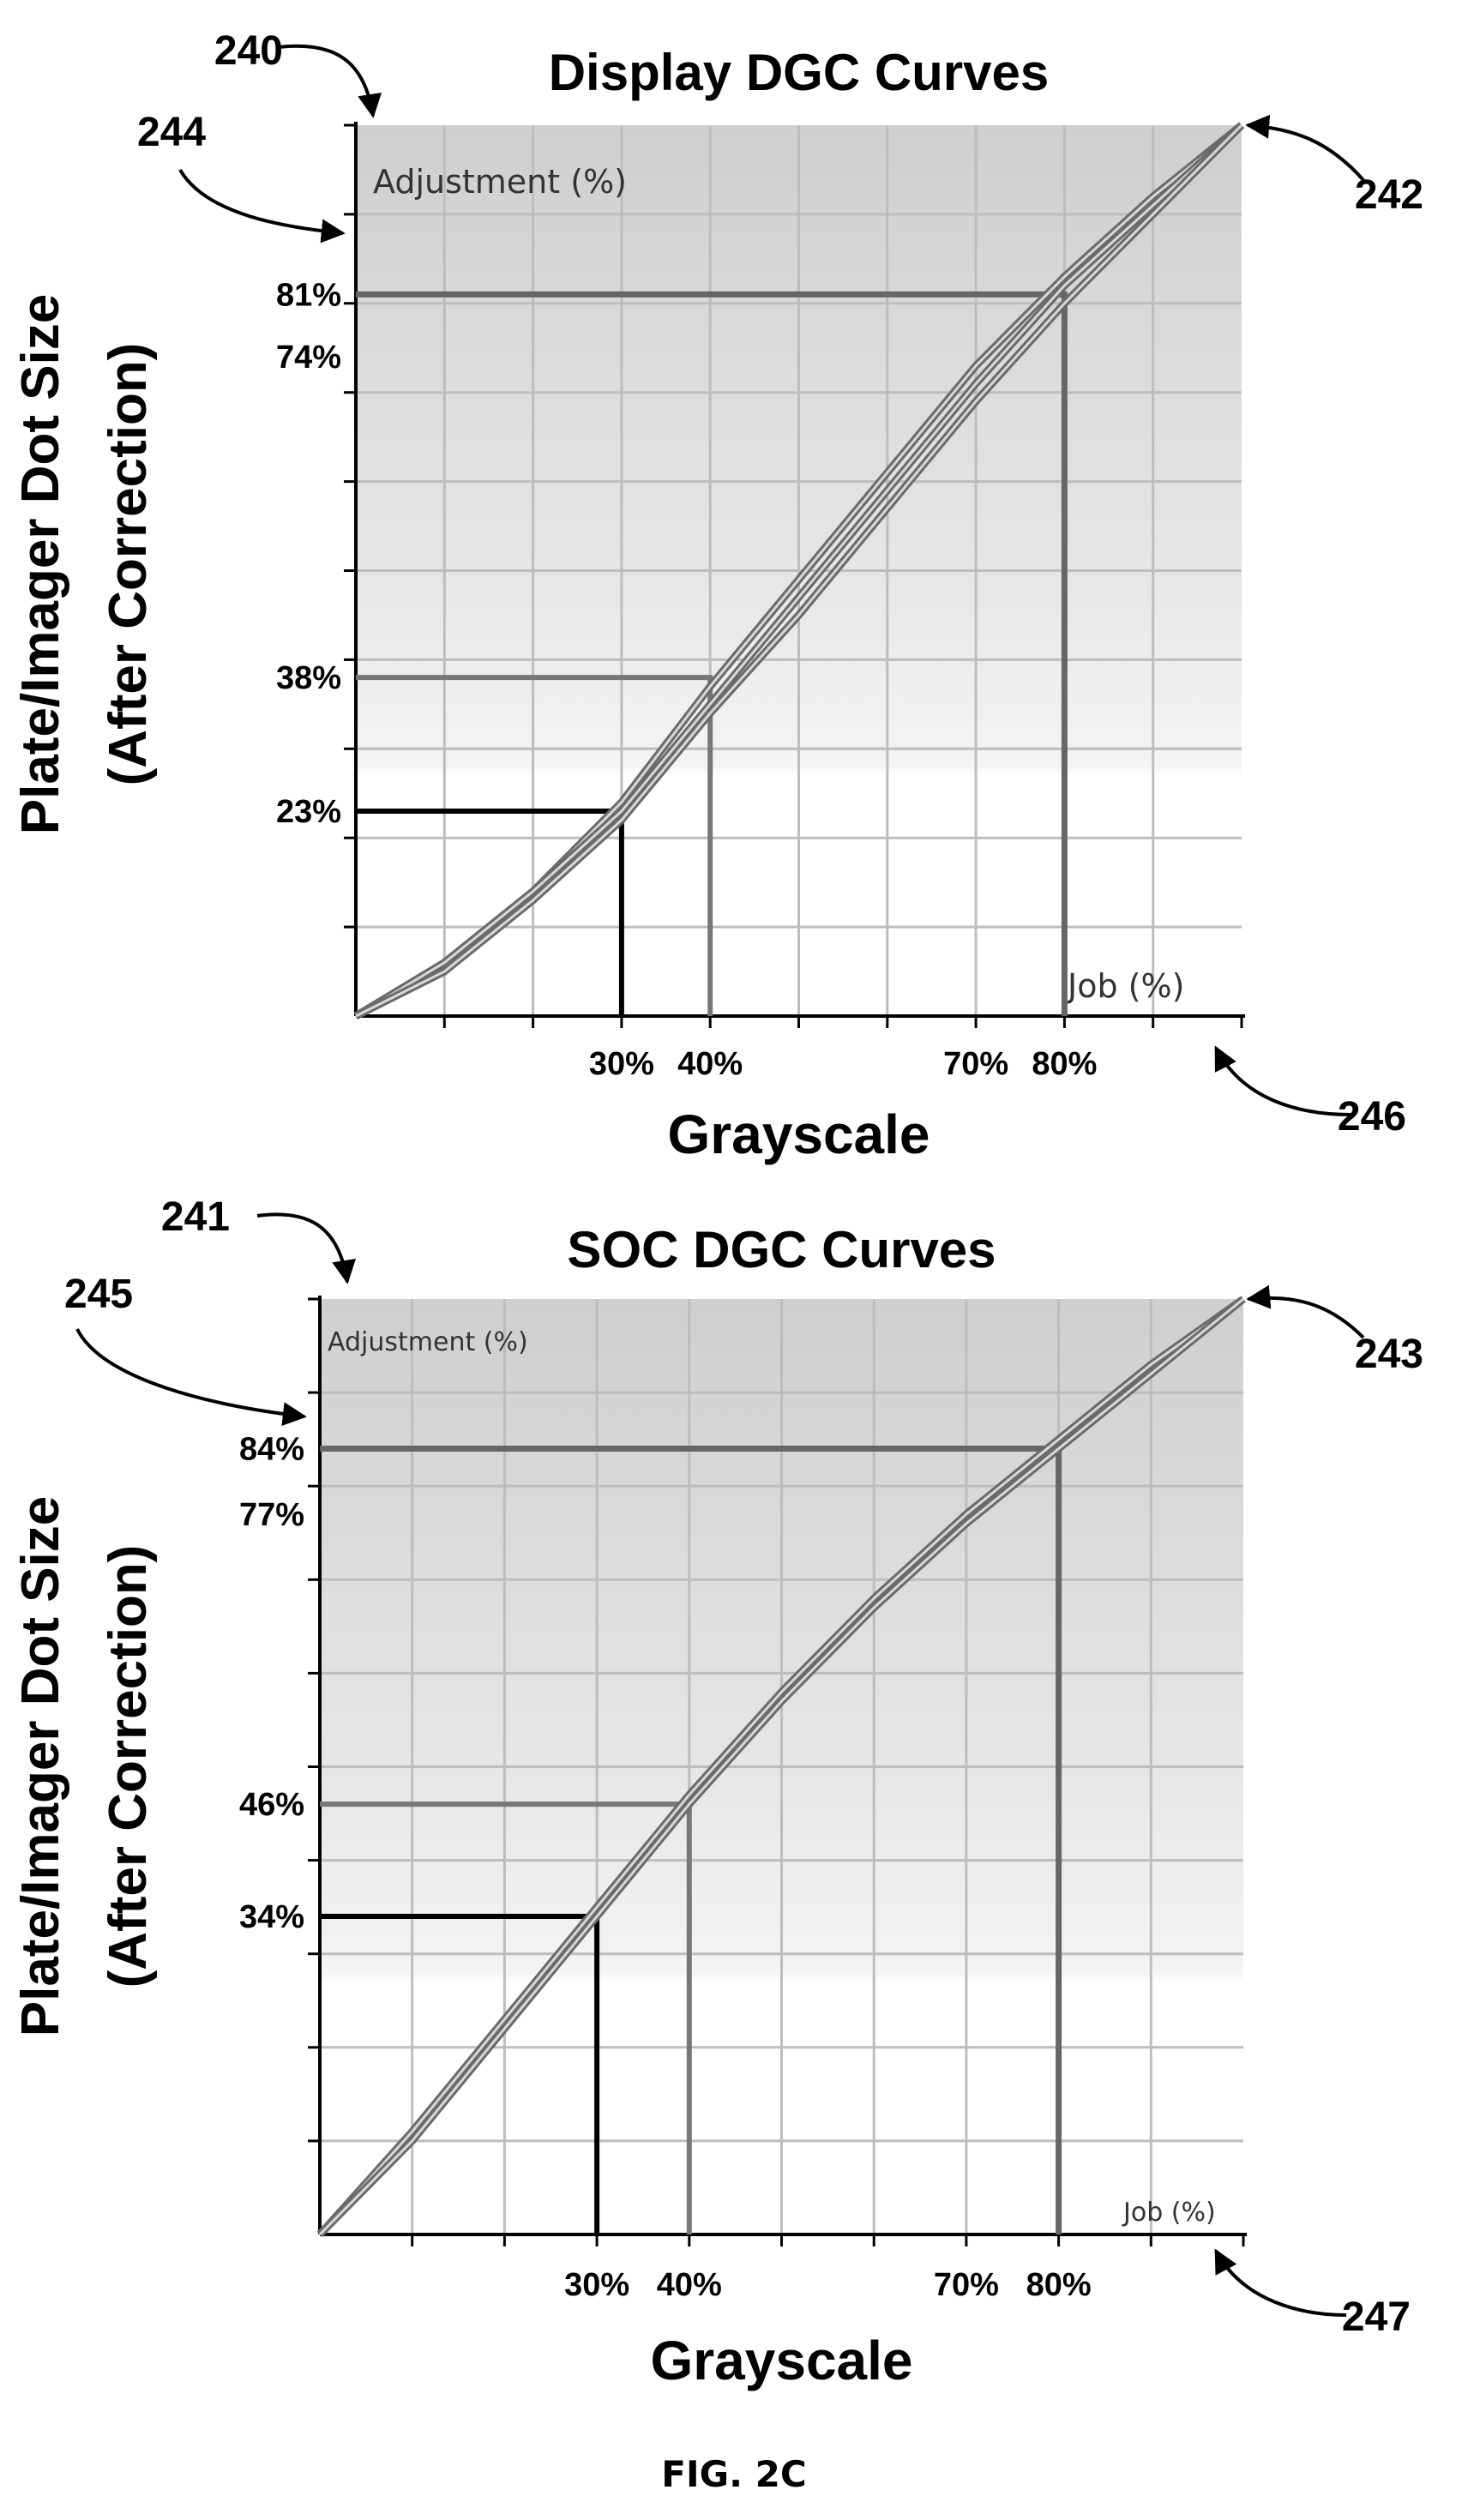 The image size is (1468, 2520). What do you see at coordinates (98, 1294) in the screenshot?
I see `reference-numeral-y-axis: 245` at bounding box center [98, 1294].